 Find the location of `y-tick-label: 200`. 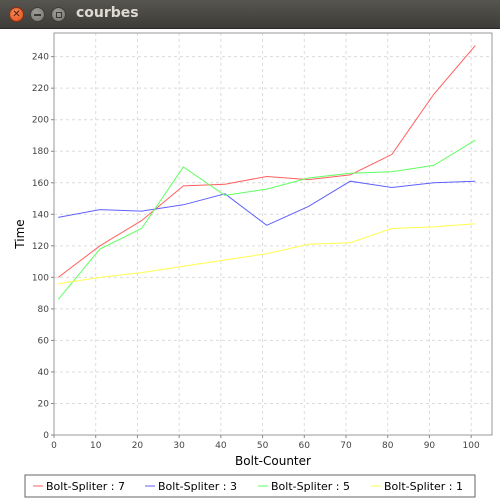

y-tick-label: 200 is located at coordinates (40, 121).